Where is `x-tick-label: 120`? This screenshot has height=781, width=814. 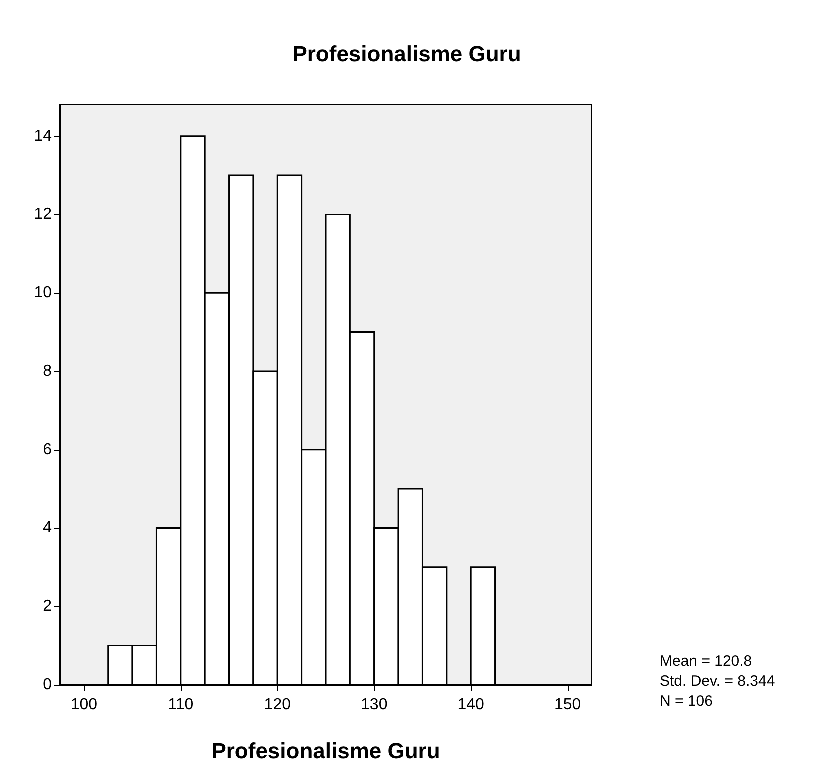 x-tick-label: 120 is located at coordinates (278, 705).